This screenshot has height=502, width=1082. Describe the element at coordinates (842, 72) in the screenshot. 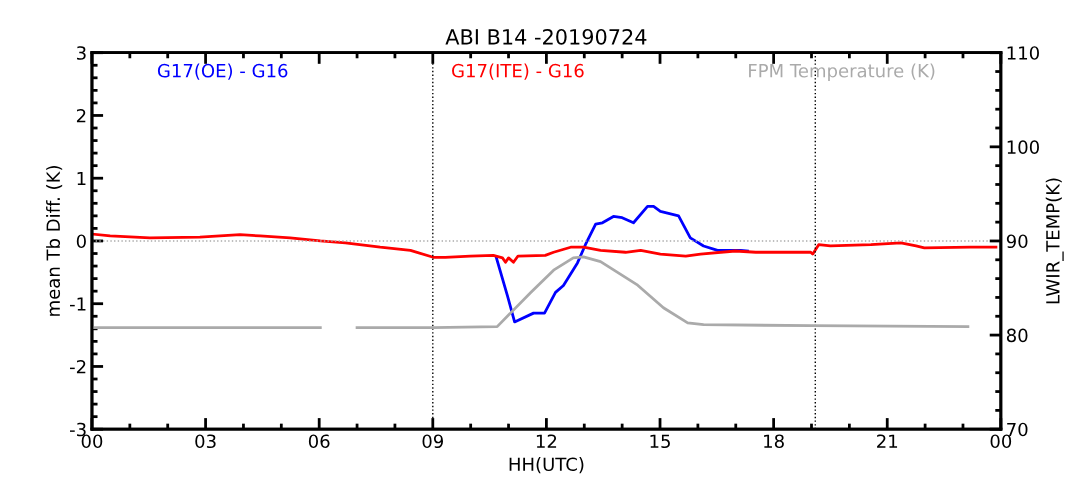

I see `text: FPM Temperature (K)` at that location.